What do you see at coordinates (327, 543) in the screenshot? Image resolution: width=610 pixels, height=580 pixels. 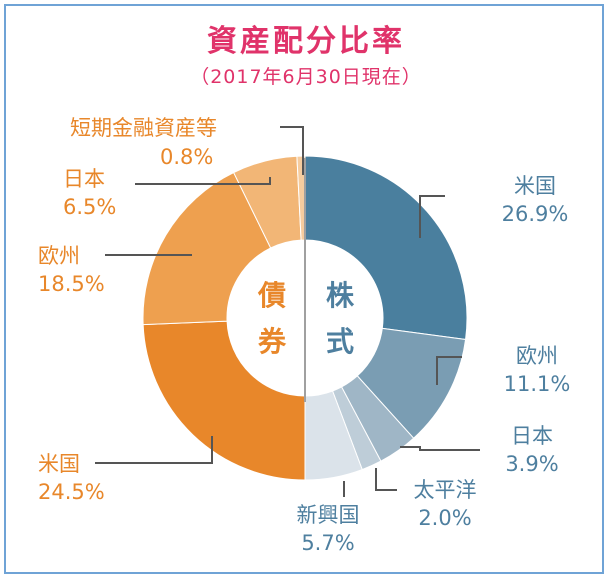 I see `slice-value-label: 5.7%` at bounding box center [327, 543].